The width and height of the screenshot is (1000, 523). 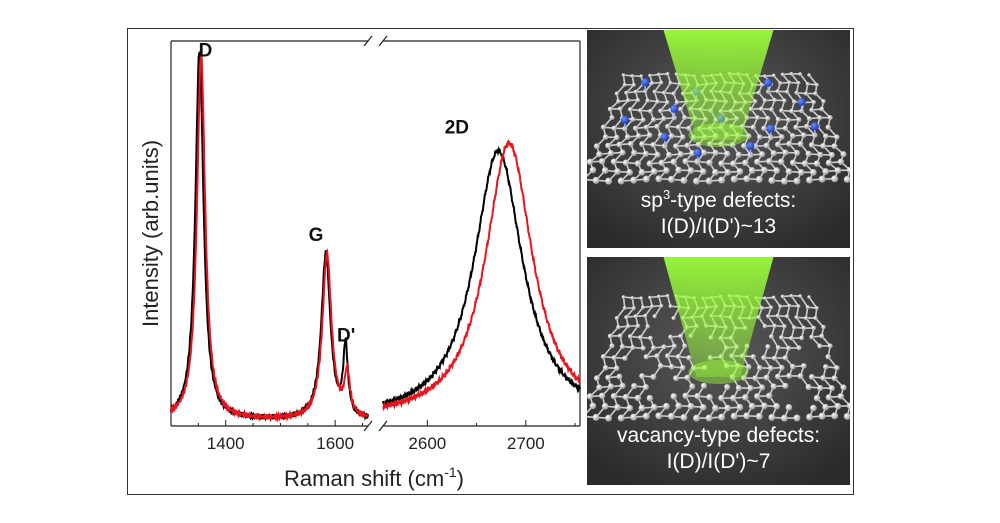 What do you see at coordinates (718, 449) in the screenshot?
I see `vacancy-caption: vacancy-type defects: I(D)/I(D')~7` at bounding box center [718, 449].